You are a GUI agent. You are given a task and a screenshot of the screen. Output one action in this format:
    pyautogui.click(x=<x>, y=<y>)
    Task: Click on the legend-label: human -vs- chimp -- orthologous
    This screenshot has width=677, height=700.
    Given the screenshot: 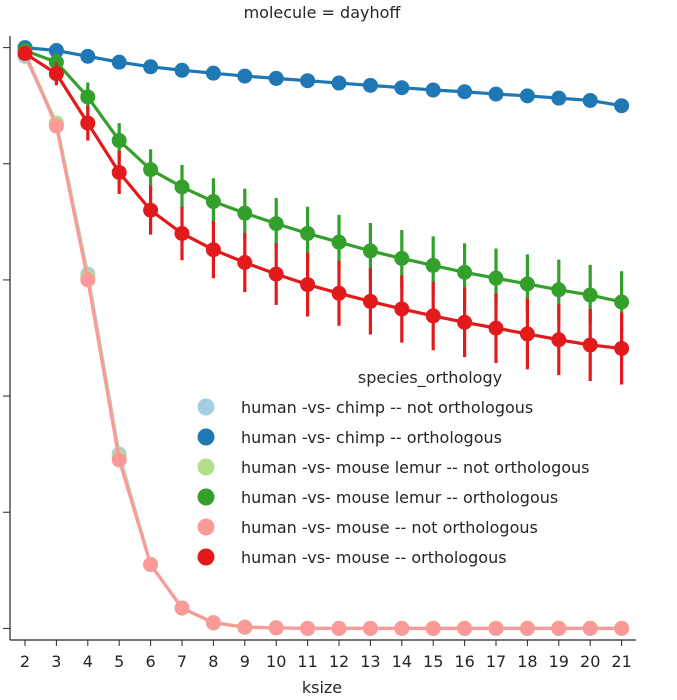 What is the action you would take?
    pyautogui.click(x=371, y=437)
    